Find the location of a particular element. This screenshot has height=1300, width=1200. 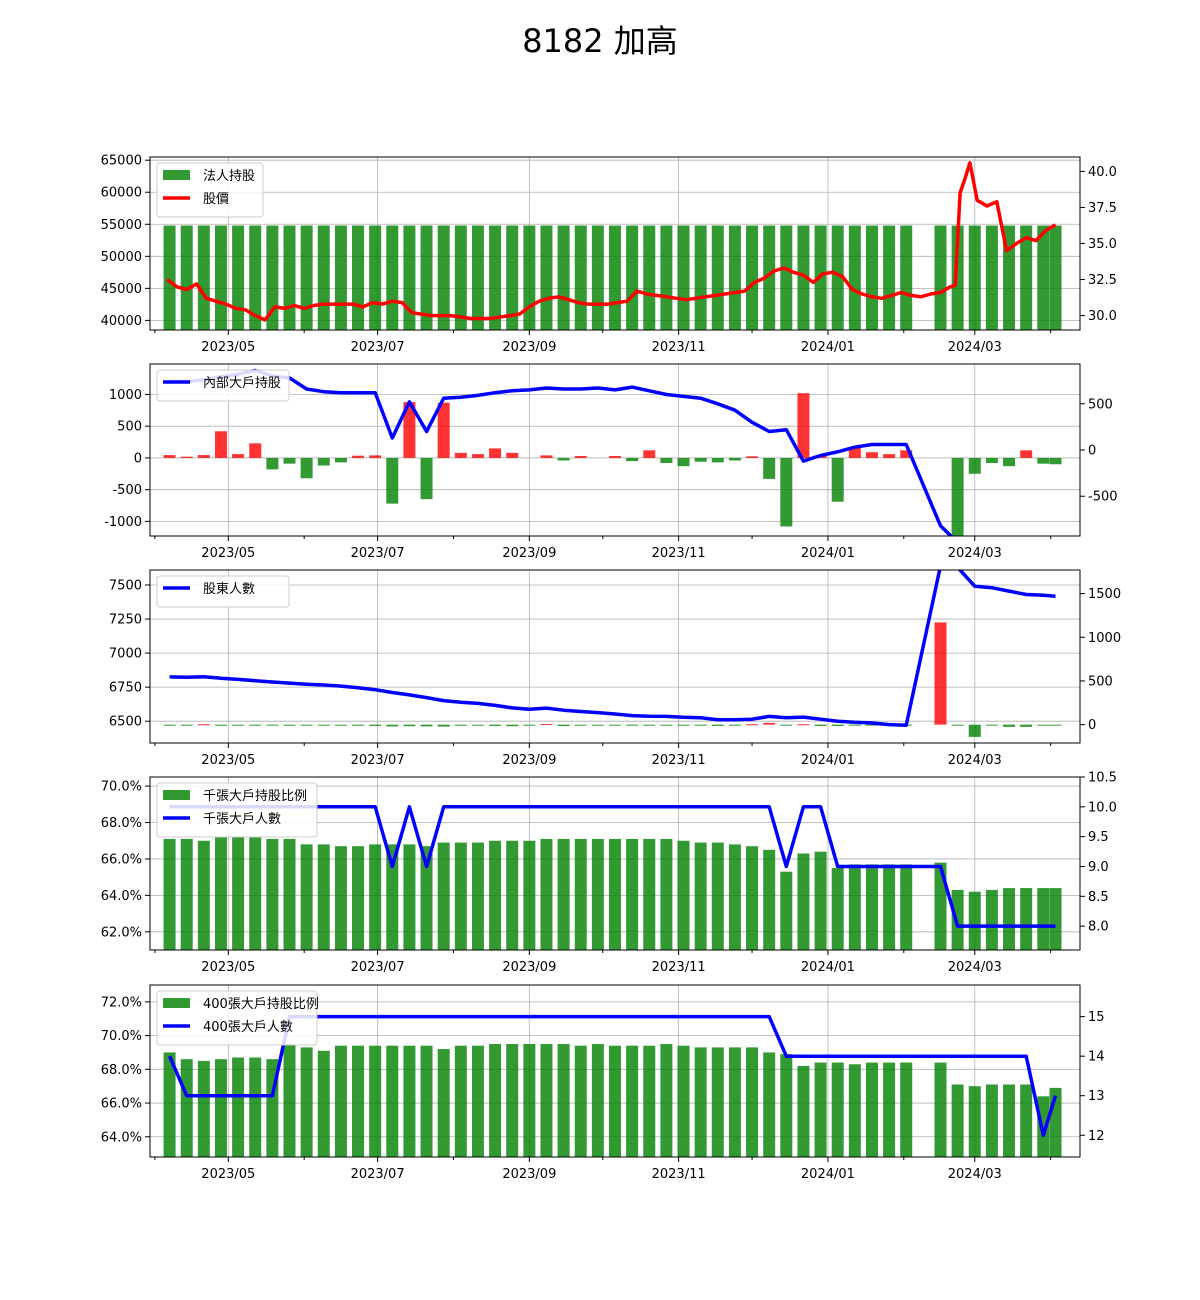

x-tick-label: 2023/11 is located at coordinates (679, 553).